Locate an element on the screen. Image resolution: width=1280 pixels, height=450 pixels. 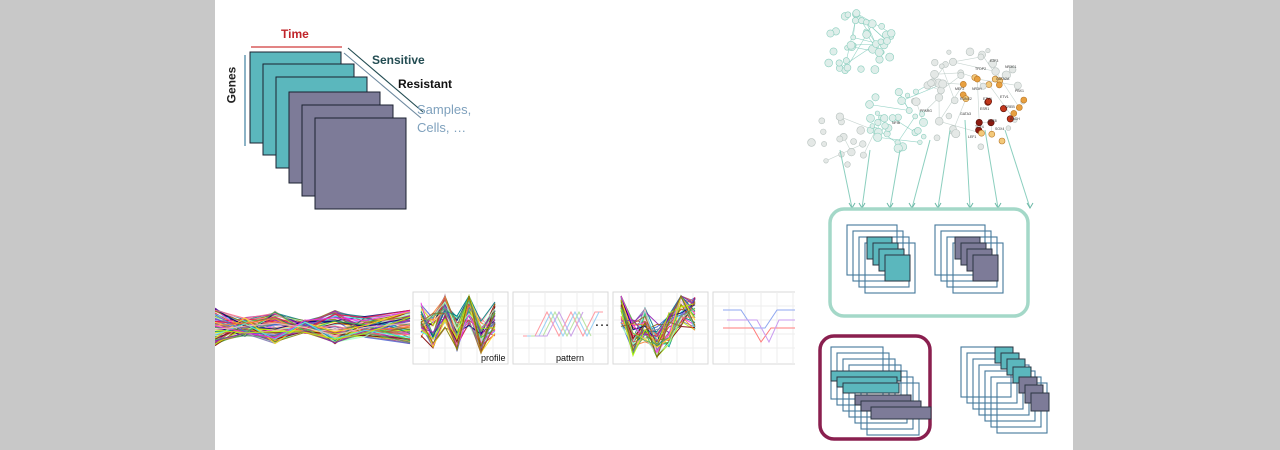
pattern-caption: pattern is located at coordinates (570, 358).